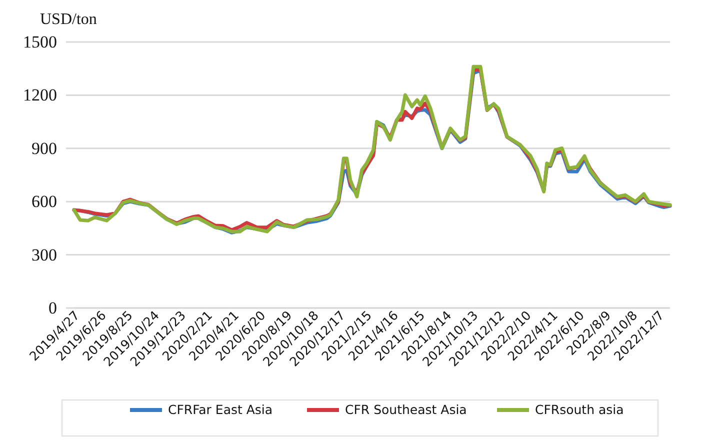 Image resolution: width=728 pixels, height=444 pixels. Describe the element at coordinates (68, 19) in the screenshot. I see `y-axis-title: USD/ton` at that location.